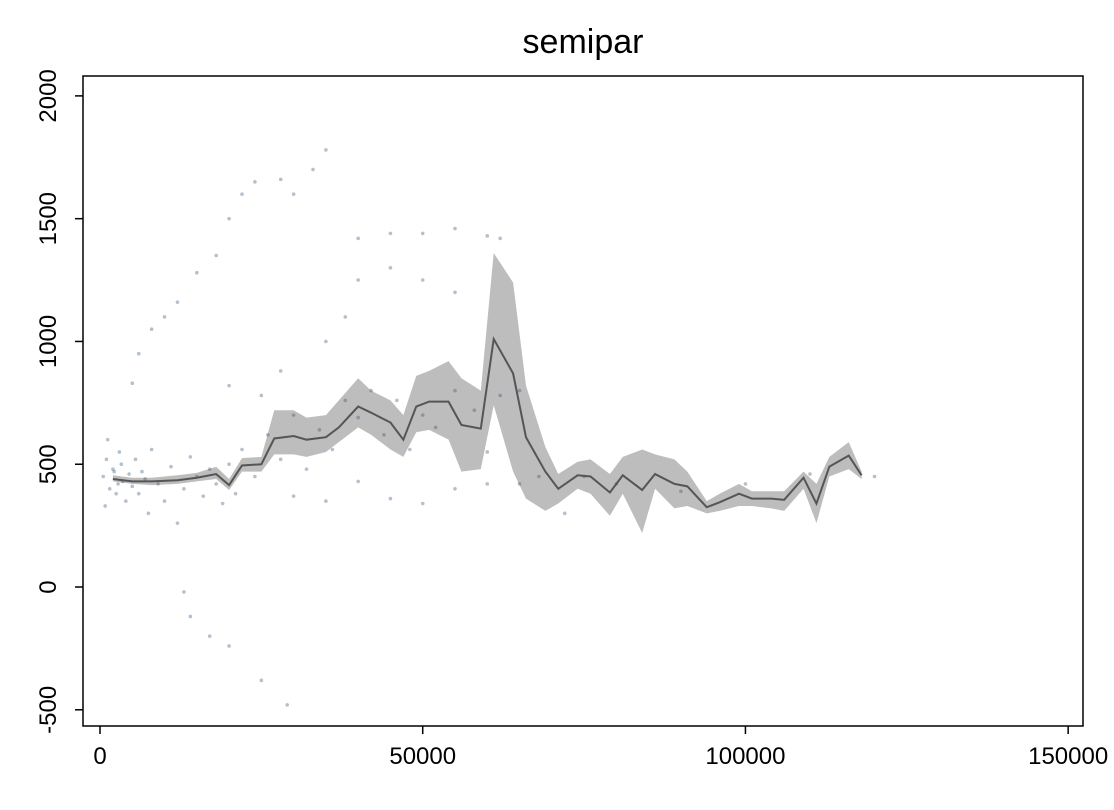  Describe the element at coordinates (1068, 756) in the screenshot. I see `x-tick-label: 150000` at that location.